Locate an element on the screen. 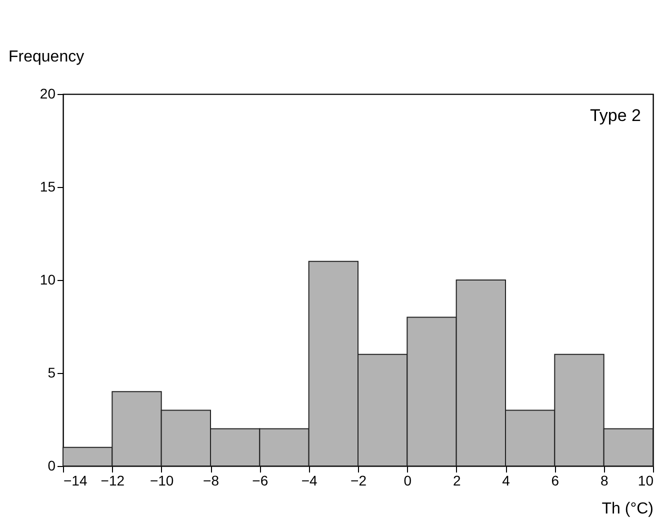 The width and height of the screenshot is (664, 523). y-tick-label: 15 is located at coordinates (48, 186).